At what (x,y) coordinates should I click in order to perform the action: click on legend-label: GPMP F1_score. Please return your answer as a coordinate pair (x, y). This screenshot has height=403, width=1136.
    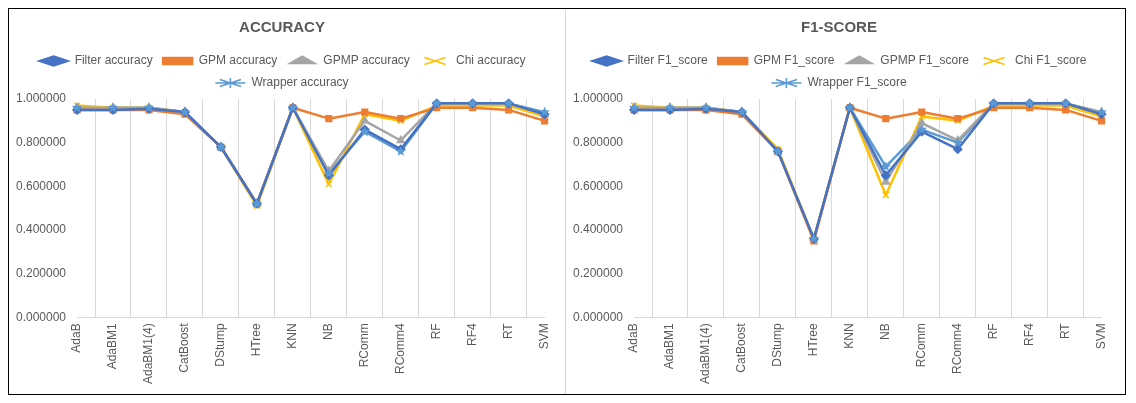
    Looking at the image, I should click on (925, 60).